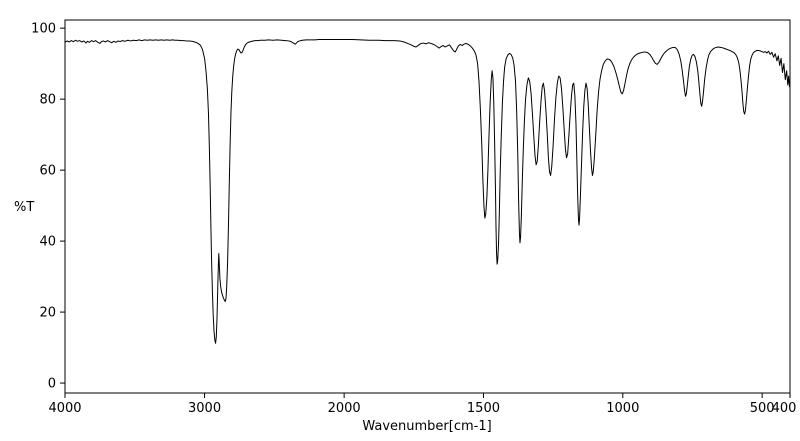  Describe the element at coordinates (24, 207) in the screenshot. I see `y-axis-label: %T` at that location.